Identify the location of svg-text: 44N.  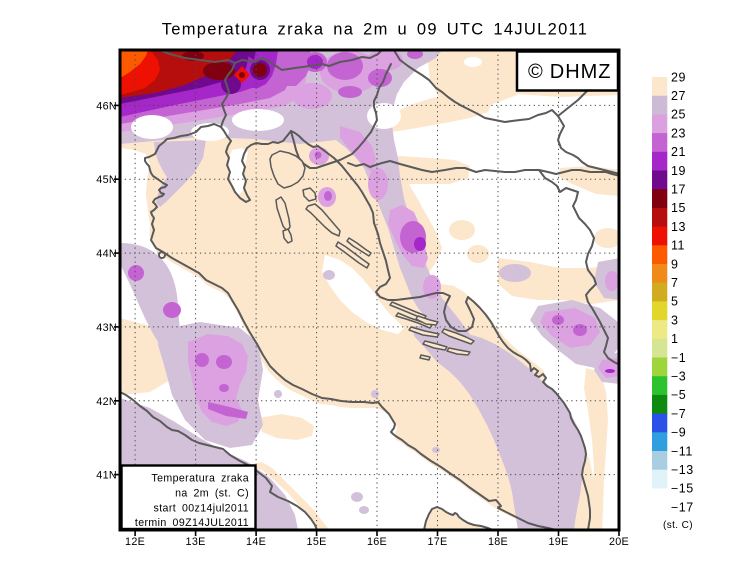
(106, 254).